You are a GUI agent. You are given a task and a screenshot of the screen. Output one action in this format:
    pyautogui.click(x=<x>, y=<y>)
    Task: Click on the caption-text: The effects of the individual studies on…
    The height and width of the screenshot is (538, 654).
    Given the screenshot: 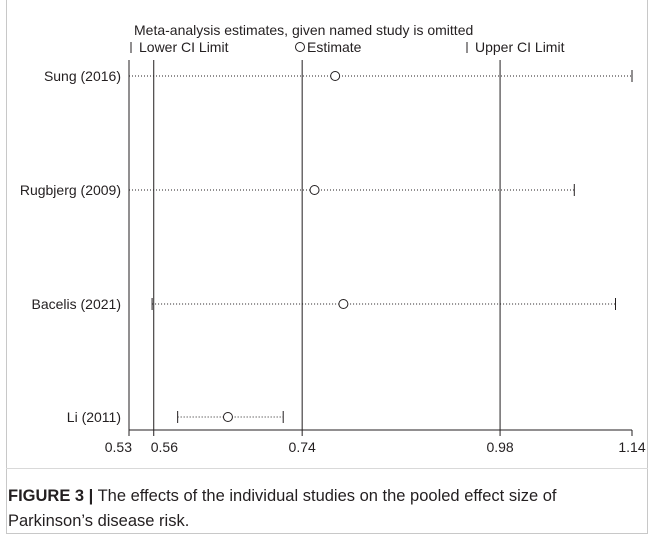 What is the action you would take?
    pyautogui.click(x=282, y=508)
    